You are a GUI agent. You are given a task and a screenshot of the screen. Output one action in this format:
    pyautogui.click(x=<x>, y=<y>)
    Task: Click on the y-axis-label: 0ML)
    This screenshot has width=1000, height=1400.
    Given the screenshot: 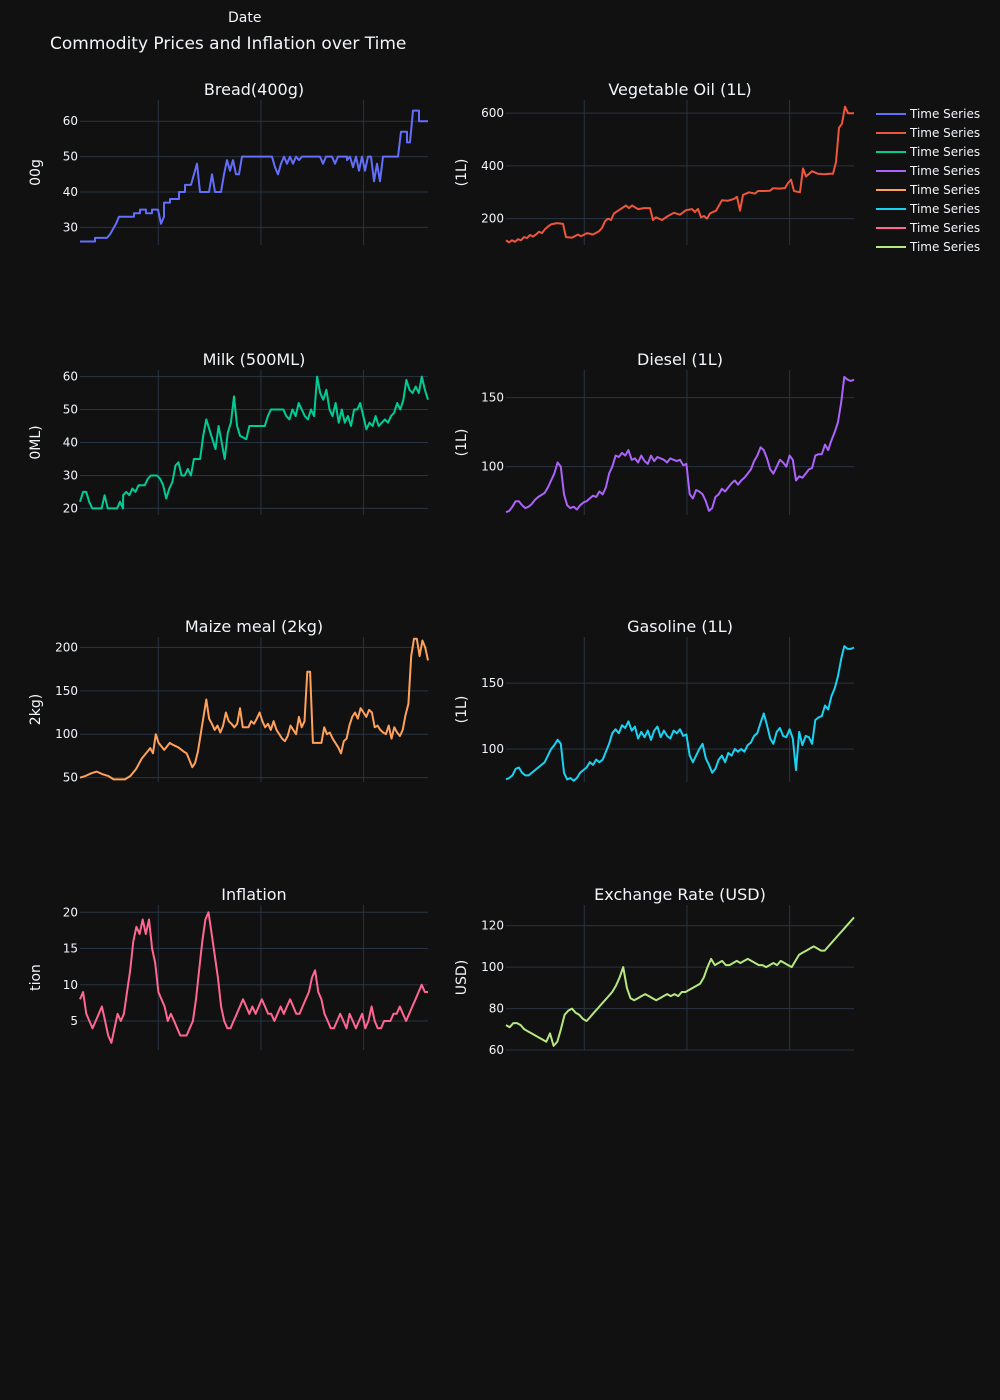 What is the action you would take?
    pyautogui.click(x=36, y=442)
    